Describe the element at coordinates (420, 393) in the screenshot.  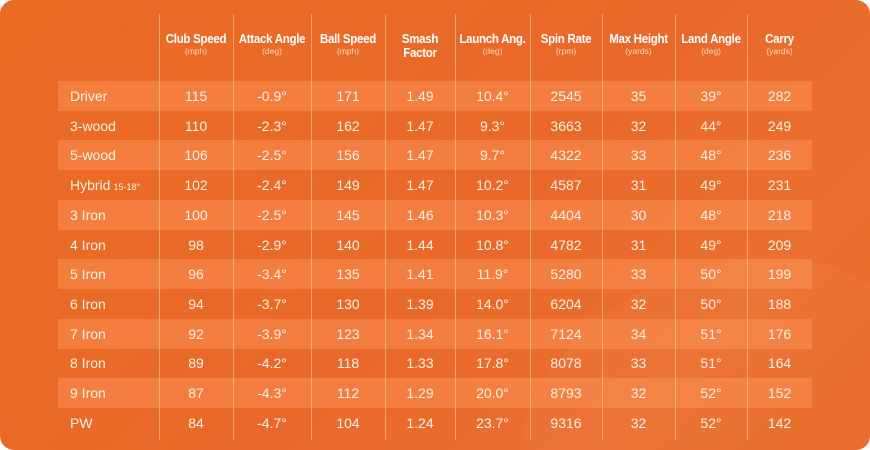
I see `value-cell: 1.29` at that location.